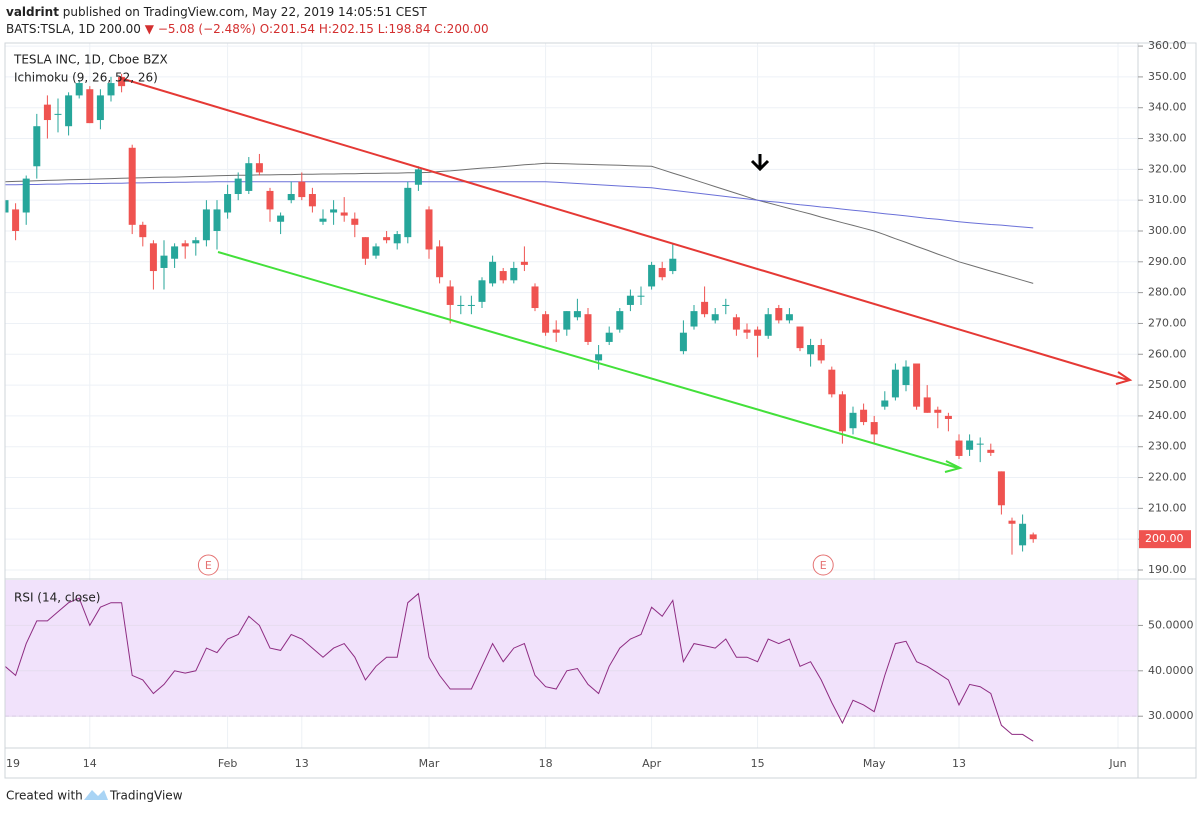 This screenshot has width=1202, height=813. I want to click on x-tick-label: Apr, so click(652, 763).